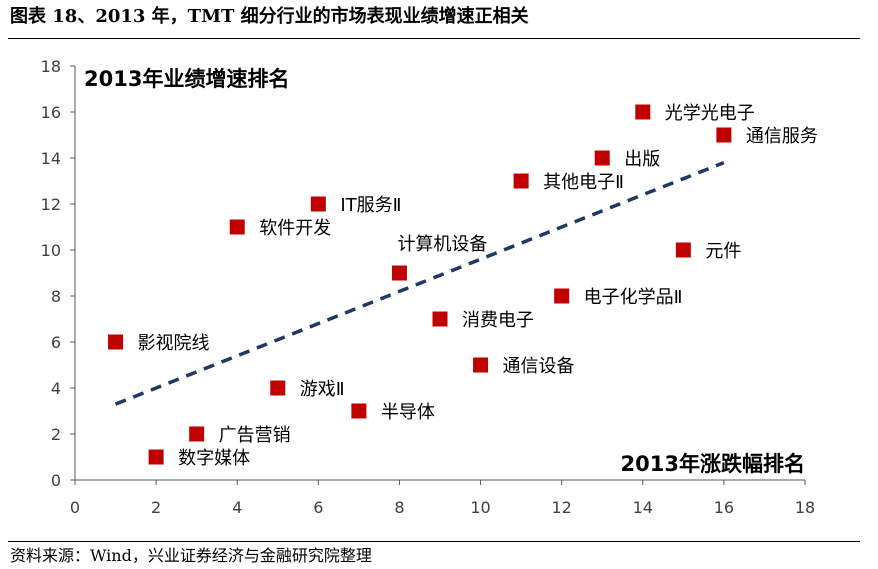  Describe the element at coordinates (51, 204) in the screenshot. I see `y-tick-label: 12` at that location.